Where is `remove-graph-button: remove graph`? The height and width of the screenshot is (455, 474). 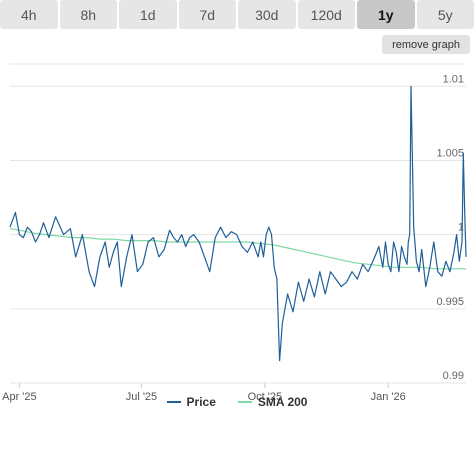 remove-graph-button: remove graph is located at coordinates (426, 44).